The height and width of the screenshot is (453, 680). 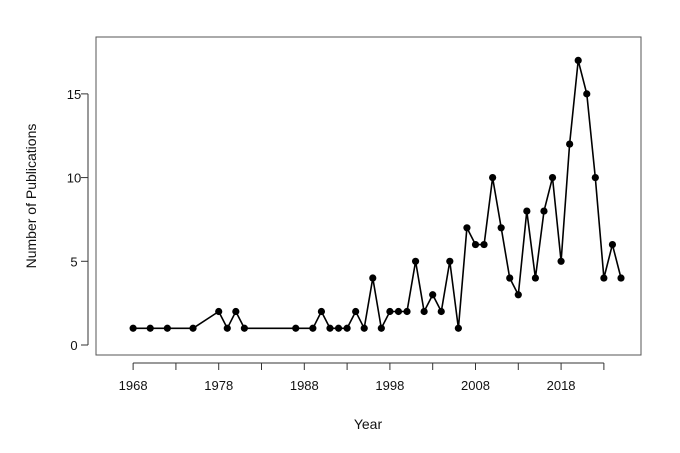 What do you see at coordinates (74, 94) in the screenshot?
I see `y-tick-label: 15` at bounding box center [74, 94].